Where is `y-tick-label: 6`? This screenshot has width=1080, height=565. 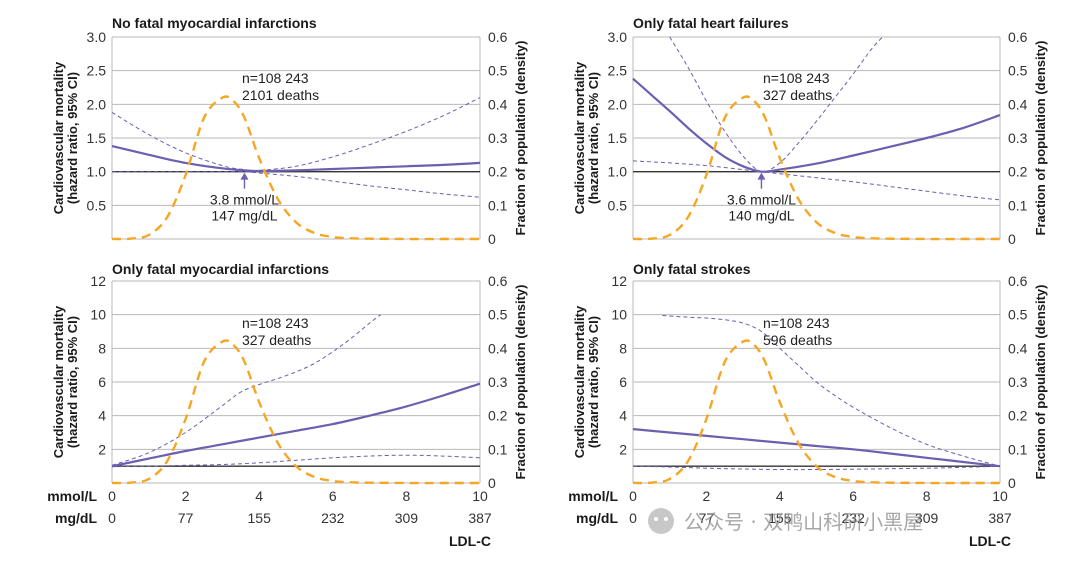 y-tick-label: 6 is located at coordinates (102, 382).